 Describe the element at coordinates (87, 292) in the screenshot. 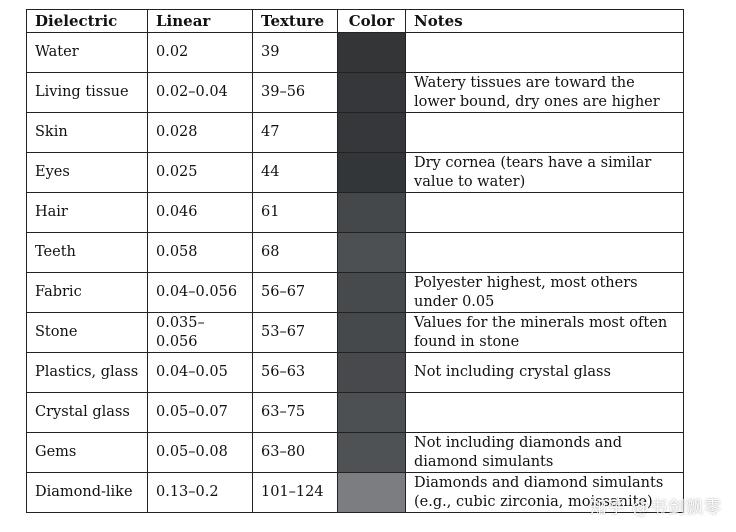

I see `dielectric-cell: Fabric` at that location.